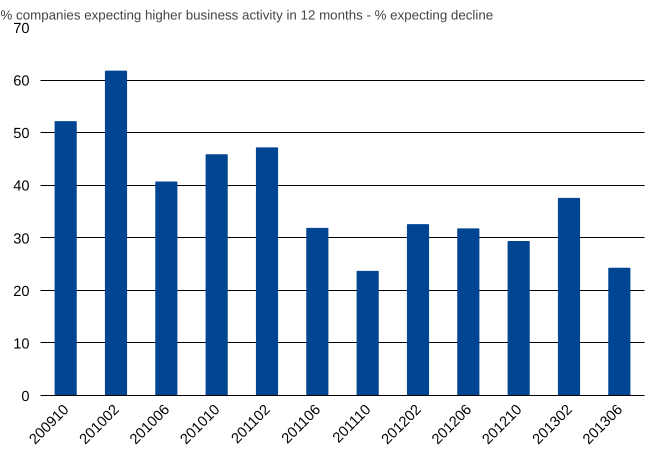 This screenshot has width=654, height=451. What do you see at coordinates (21, 29) in the screenshot?
I see `y-tick-label: 70` at bounding box center [21, 29].